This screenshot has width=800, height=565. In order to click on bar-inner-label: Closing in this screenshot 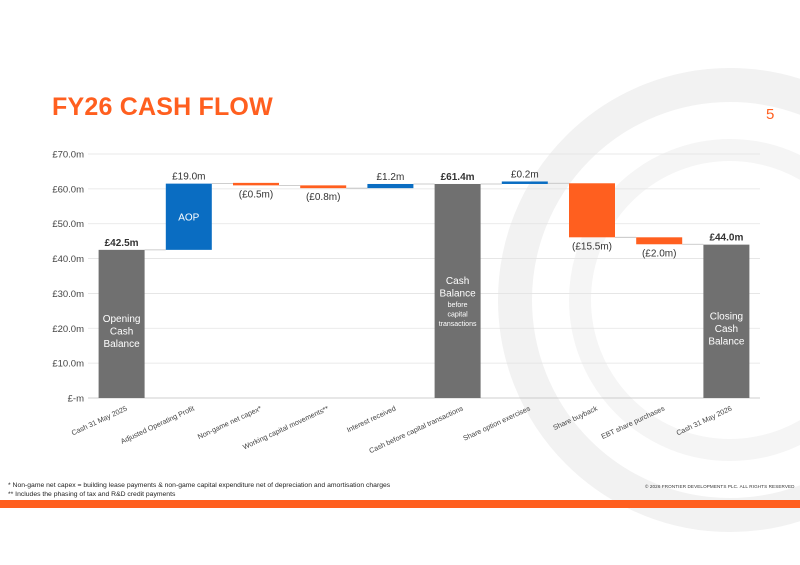, I will do `click(726, 316)`.